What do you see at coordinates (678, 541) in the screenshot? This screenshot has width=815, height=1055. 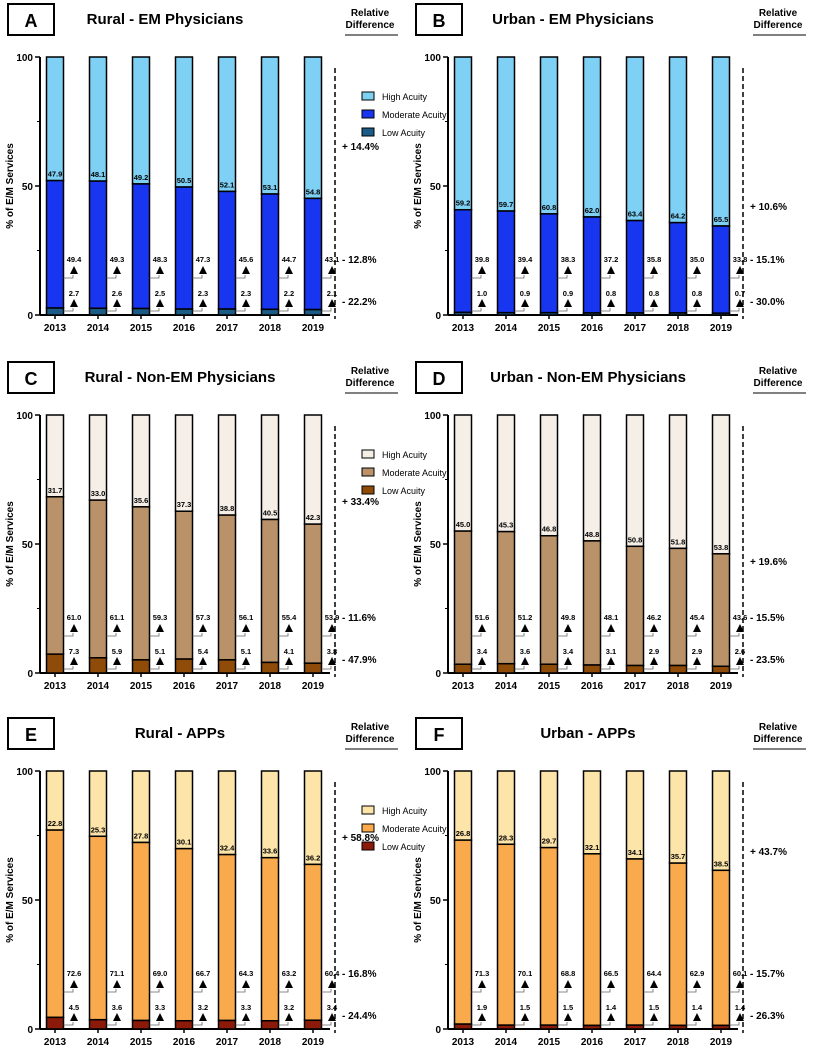 I see `high-acuity-data-label: 51.8` at bounding box center [678, 541].